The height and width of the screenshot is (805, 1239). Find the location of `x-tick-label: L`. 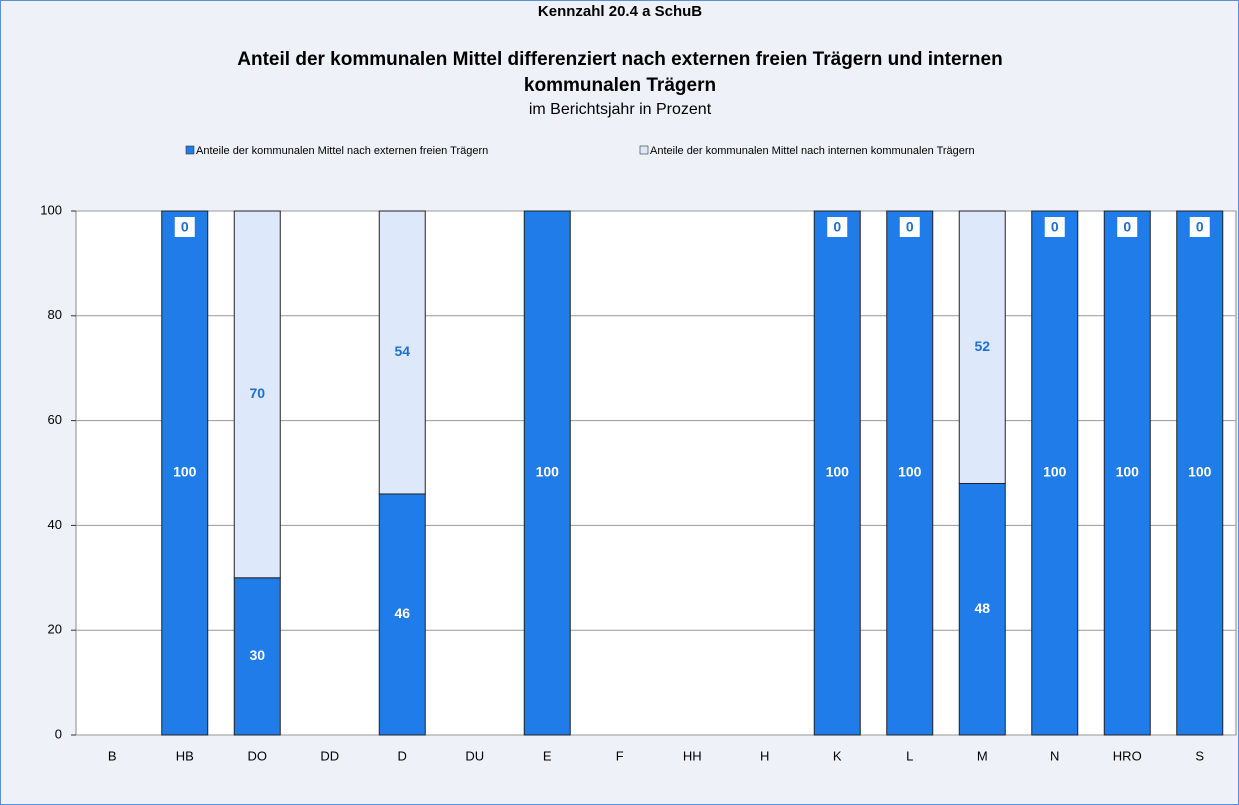

x-tick-label: L is located at coordinates (909, 755).